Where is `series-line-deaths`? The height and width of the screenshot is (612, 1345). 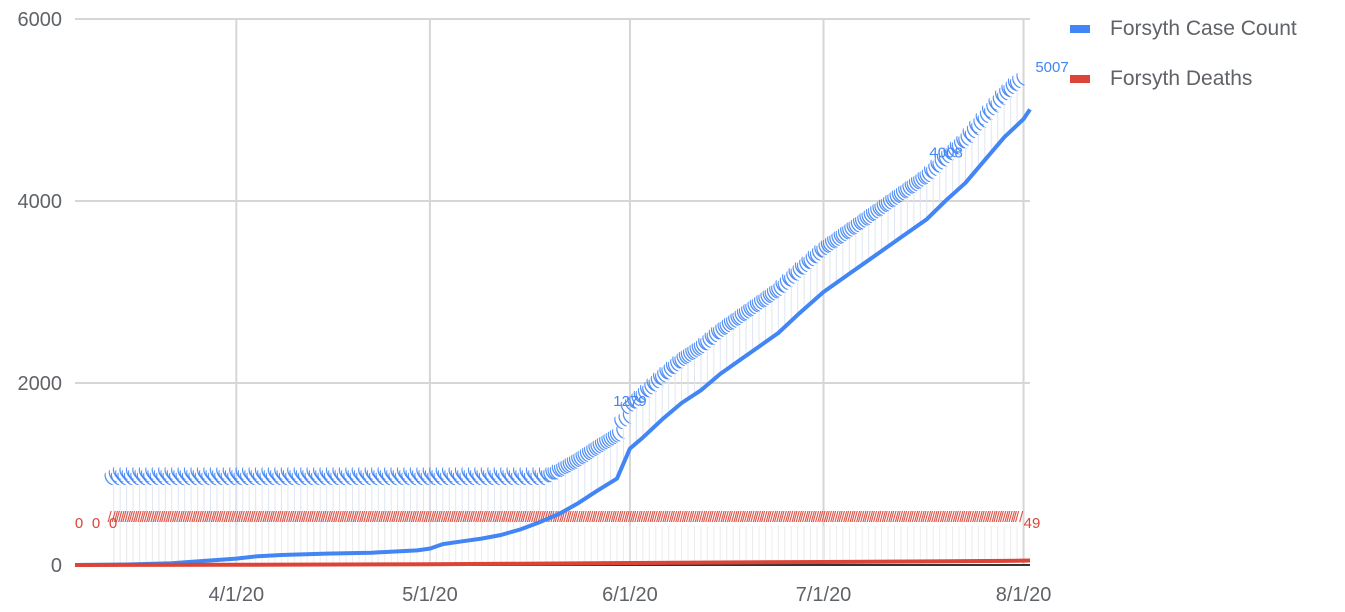
series-line-deaths is located at coordinates (552, 562).